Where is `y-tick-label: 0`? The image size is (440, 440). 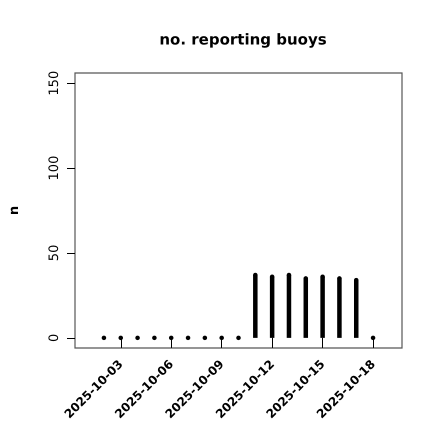 y-tick-label: 0 is located at coordinates (54, 338).